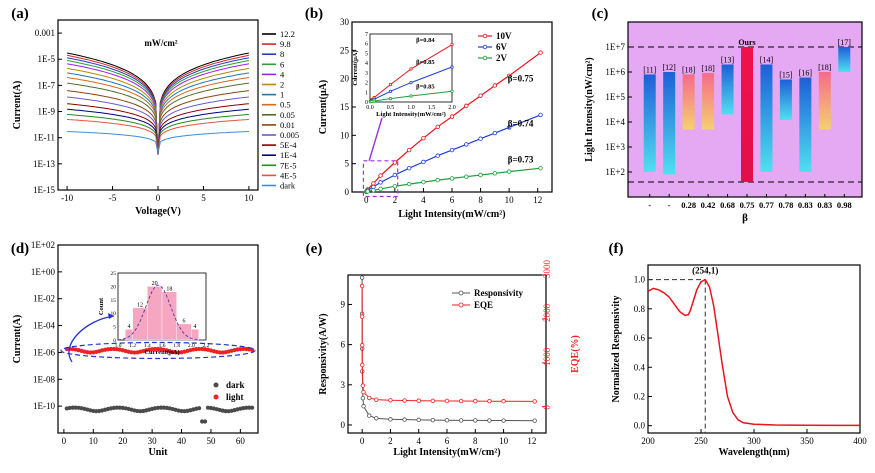 The image size is (875, 473). Describe the element at coordinates (390, 441) in the screenshot. I see `x-tick-label-e: 2` at that location.